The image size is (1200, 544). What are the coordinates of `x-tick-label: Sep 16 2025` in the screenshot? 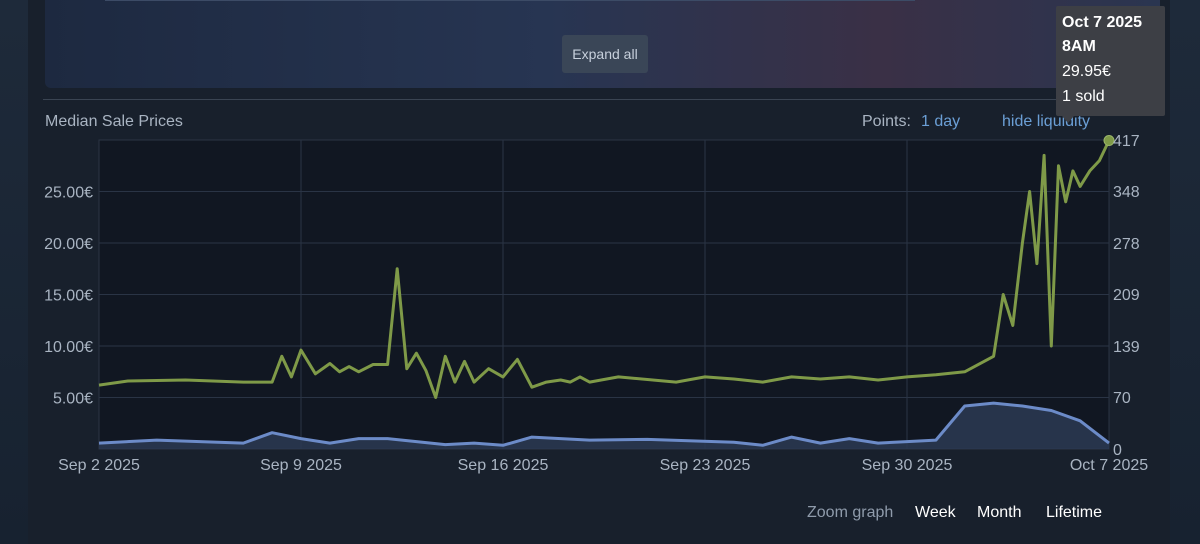 It's located at (503, 465).